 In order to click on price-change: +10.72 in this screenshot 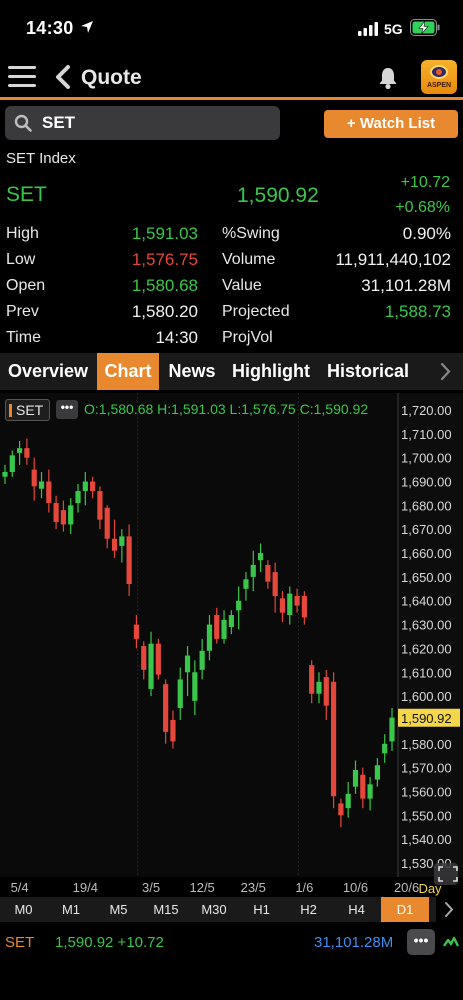, I will do `click(425, 182)`.